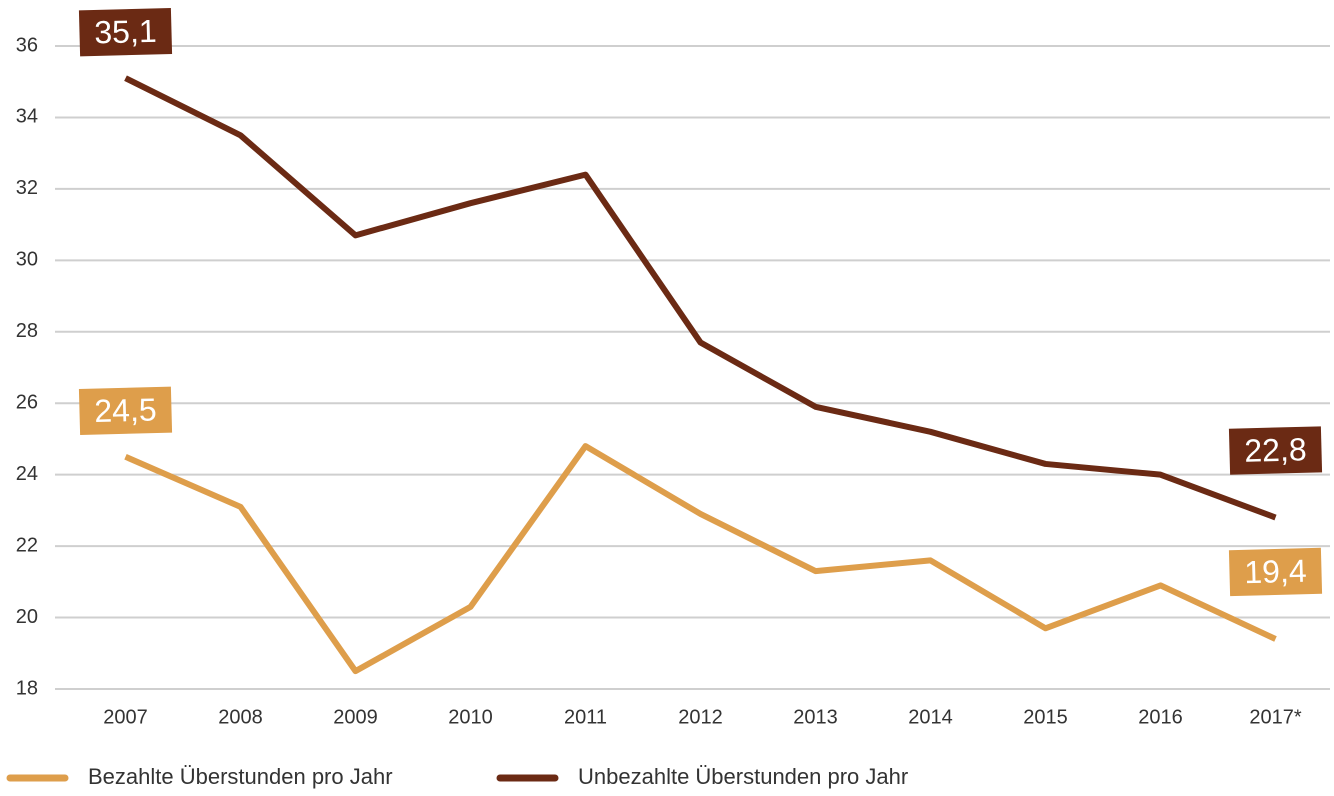  What do you see at coordinates (27, 688) in the screenshot?
I see `y-tick-label: 18` at bounding box center [27, 688].